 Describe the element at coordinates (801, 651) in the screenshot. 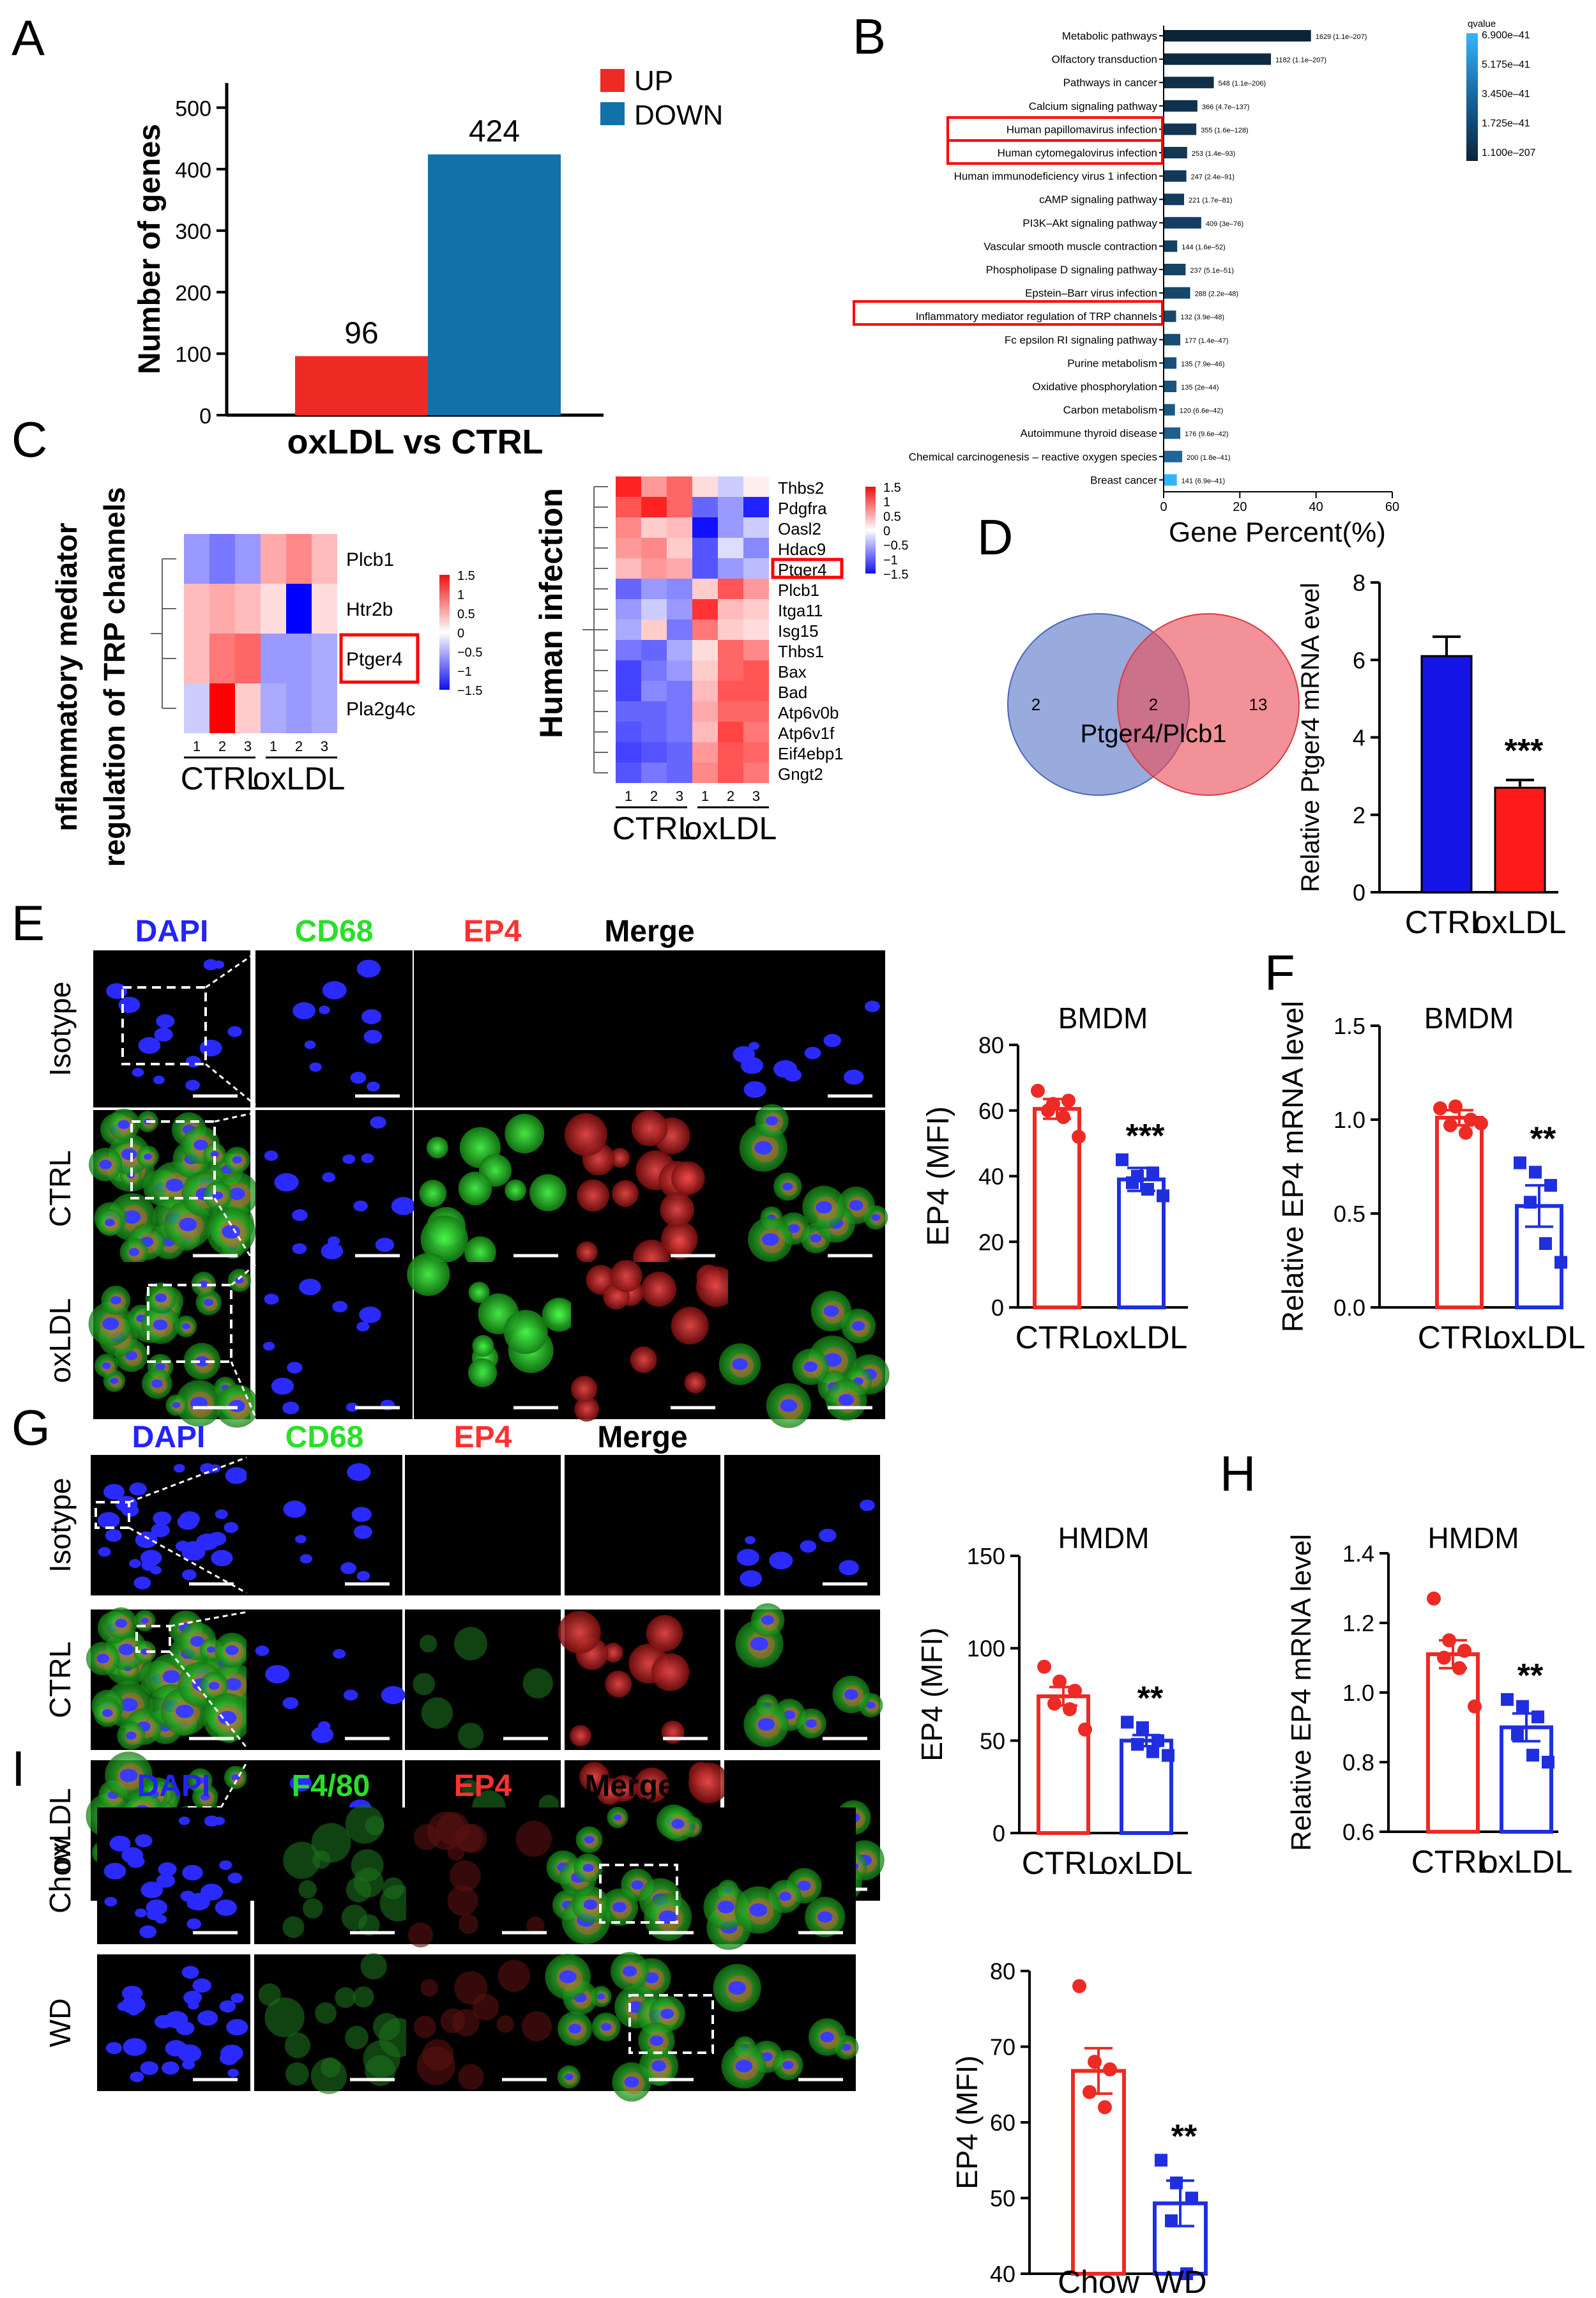

I see `row-label-thbs1: Thbs1` at that location.